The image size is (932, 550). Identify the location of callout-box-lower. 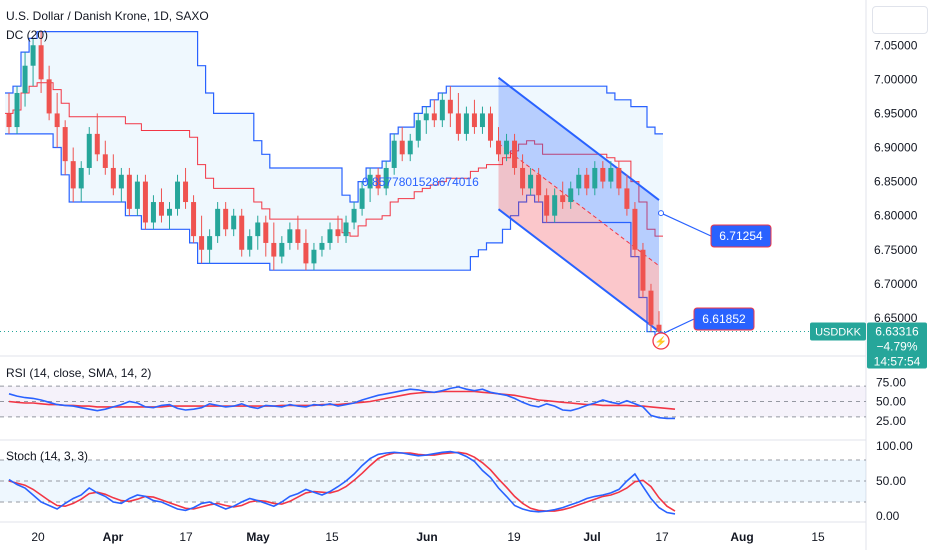
(724, 319).